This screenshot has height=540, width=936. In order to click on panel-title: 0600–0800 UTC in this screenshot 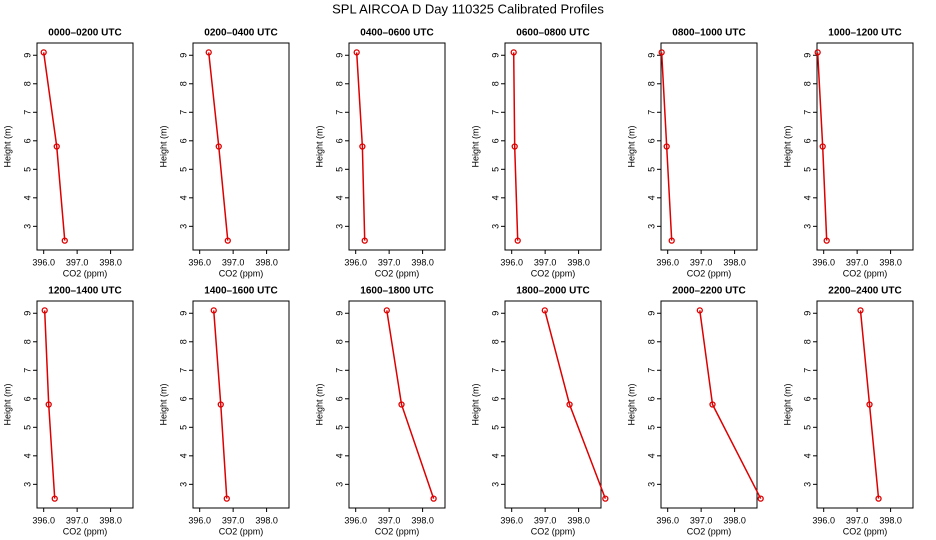, I will do `click(552, 33)`.